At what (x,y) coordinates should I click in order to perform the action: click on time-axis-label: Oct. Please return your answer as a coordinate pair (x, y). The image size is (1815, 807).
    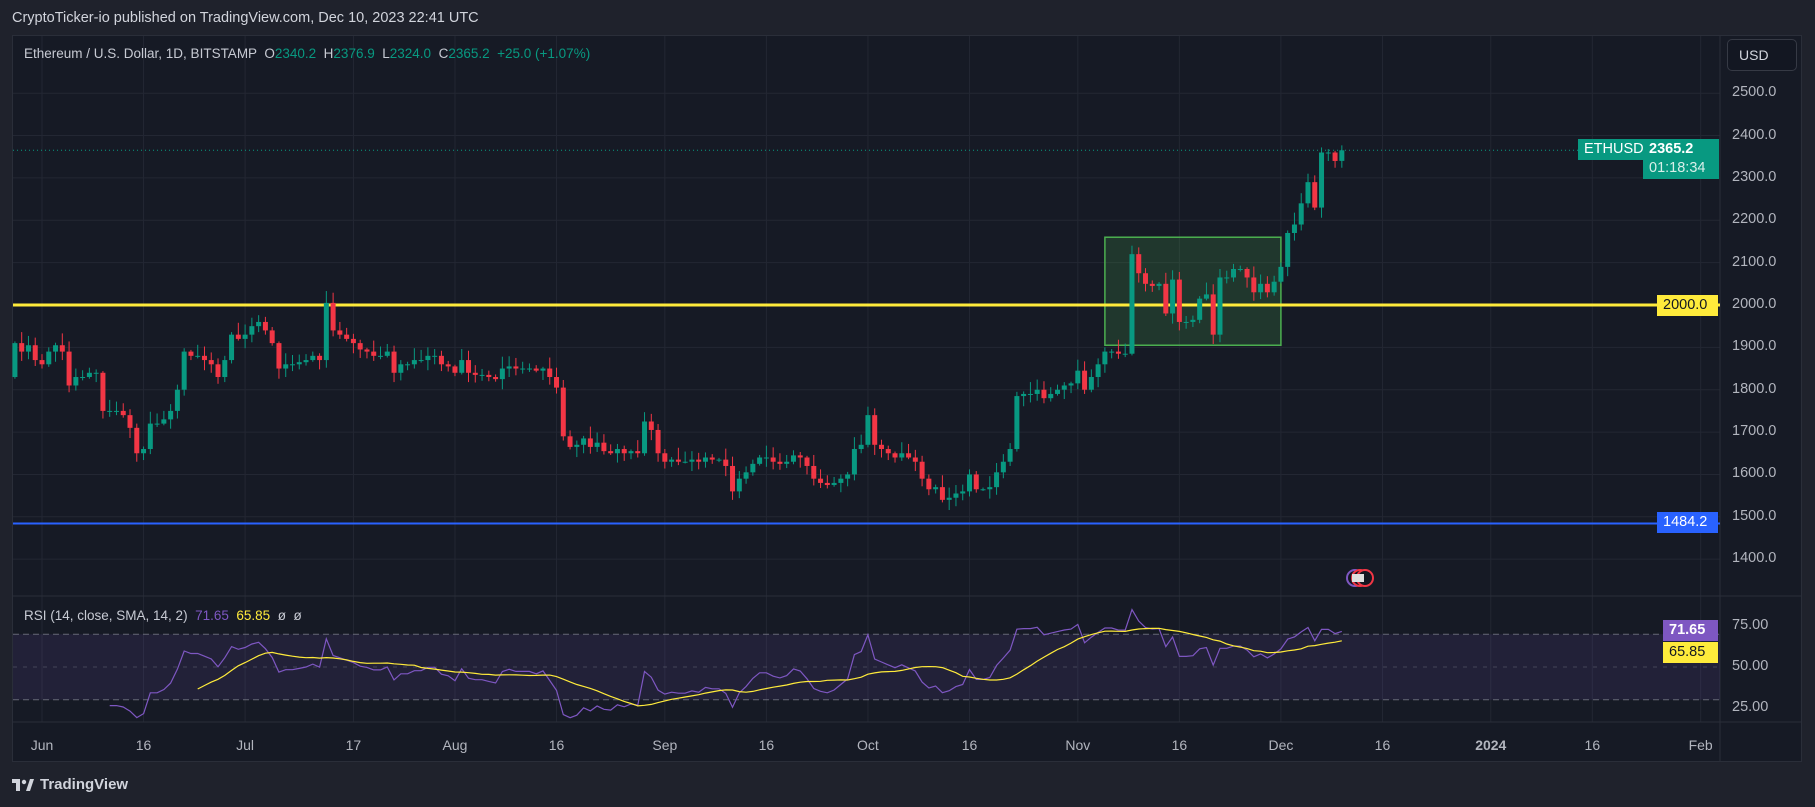
    Looking at the image, I should click on (868, 745).